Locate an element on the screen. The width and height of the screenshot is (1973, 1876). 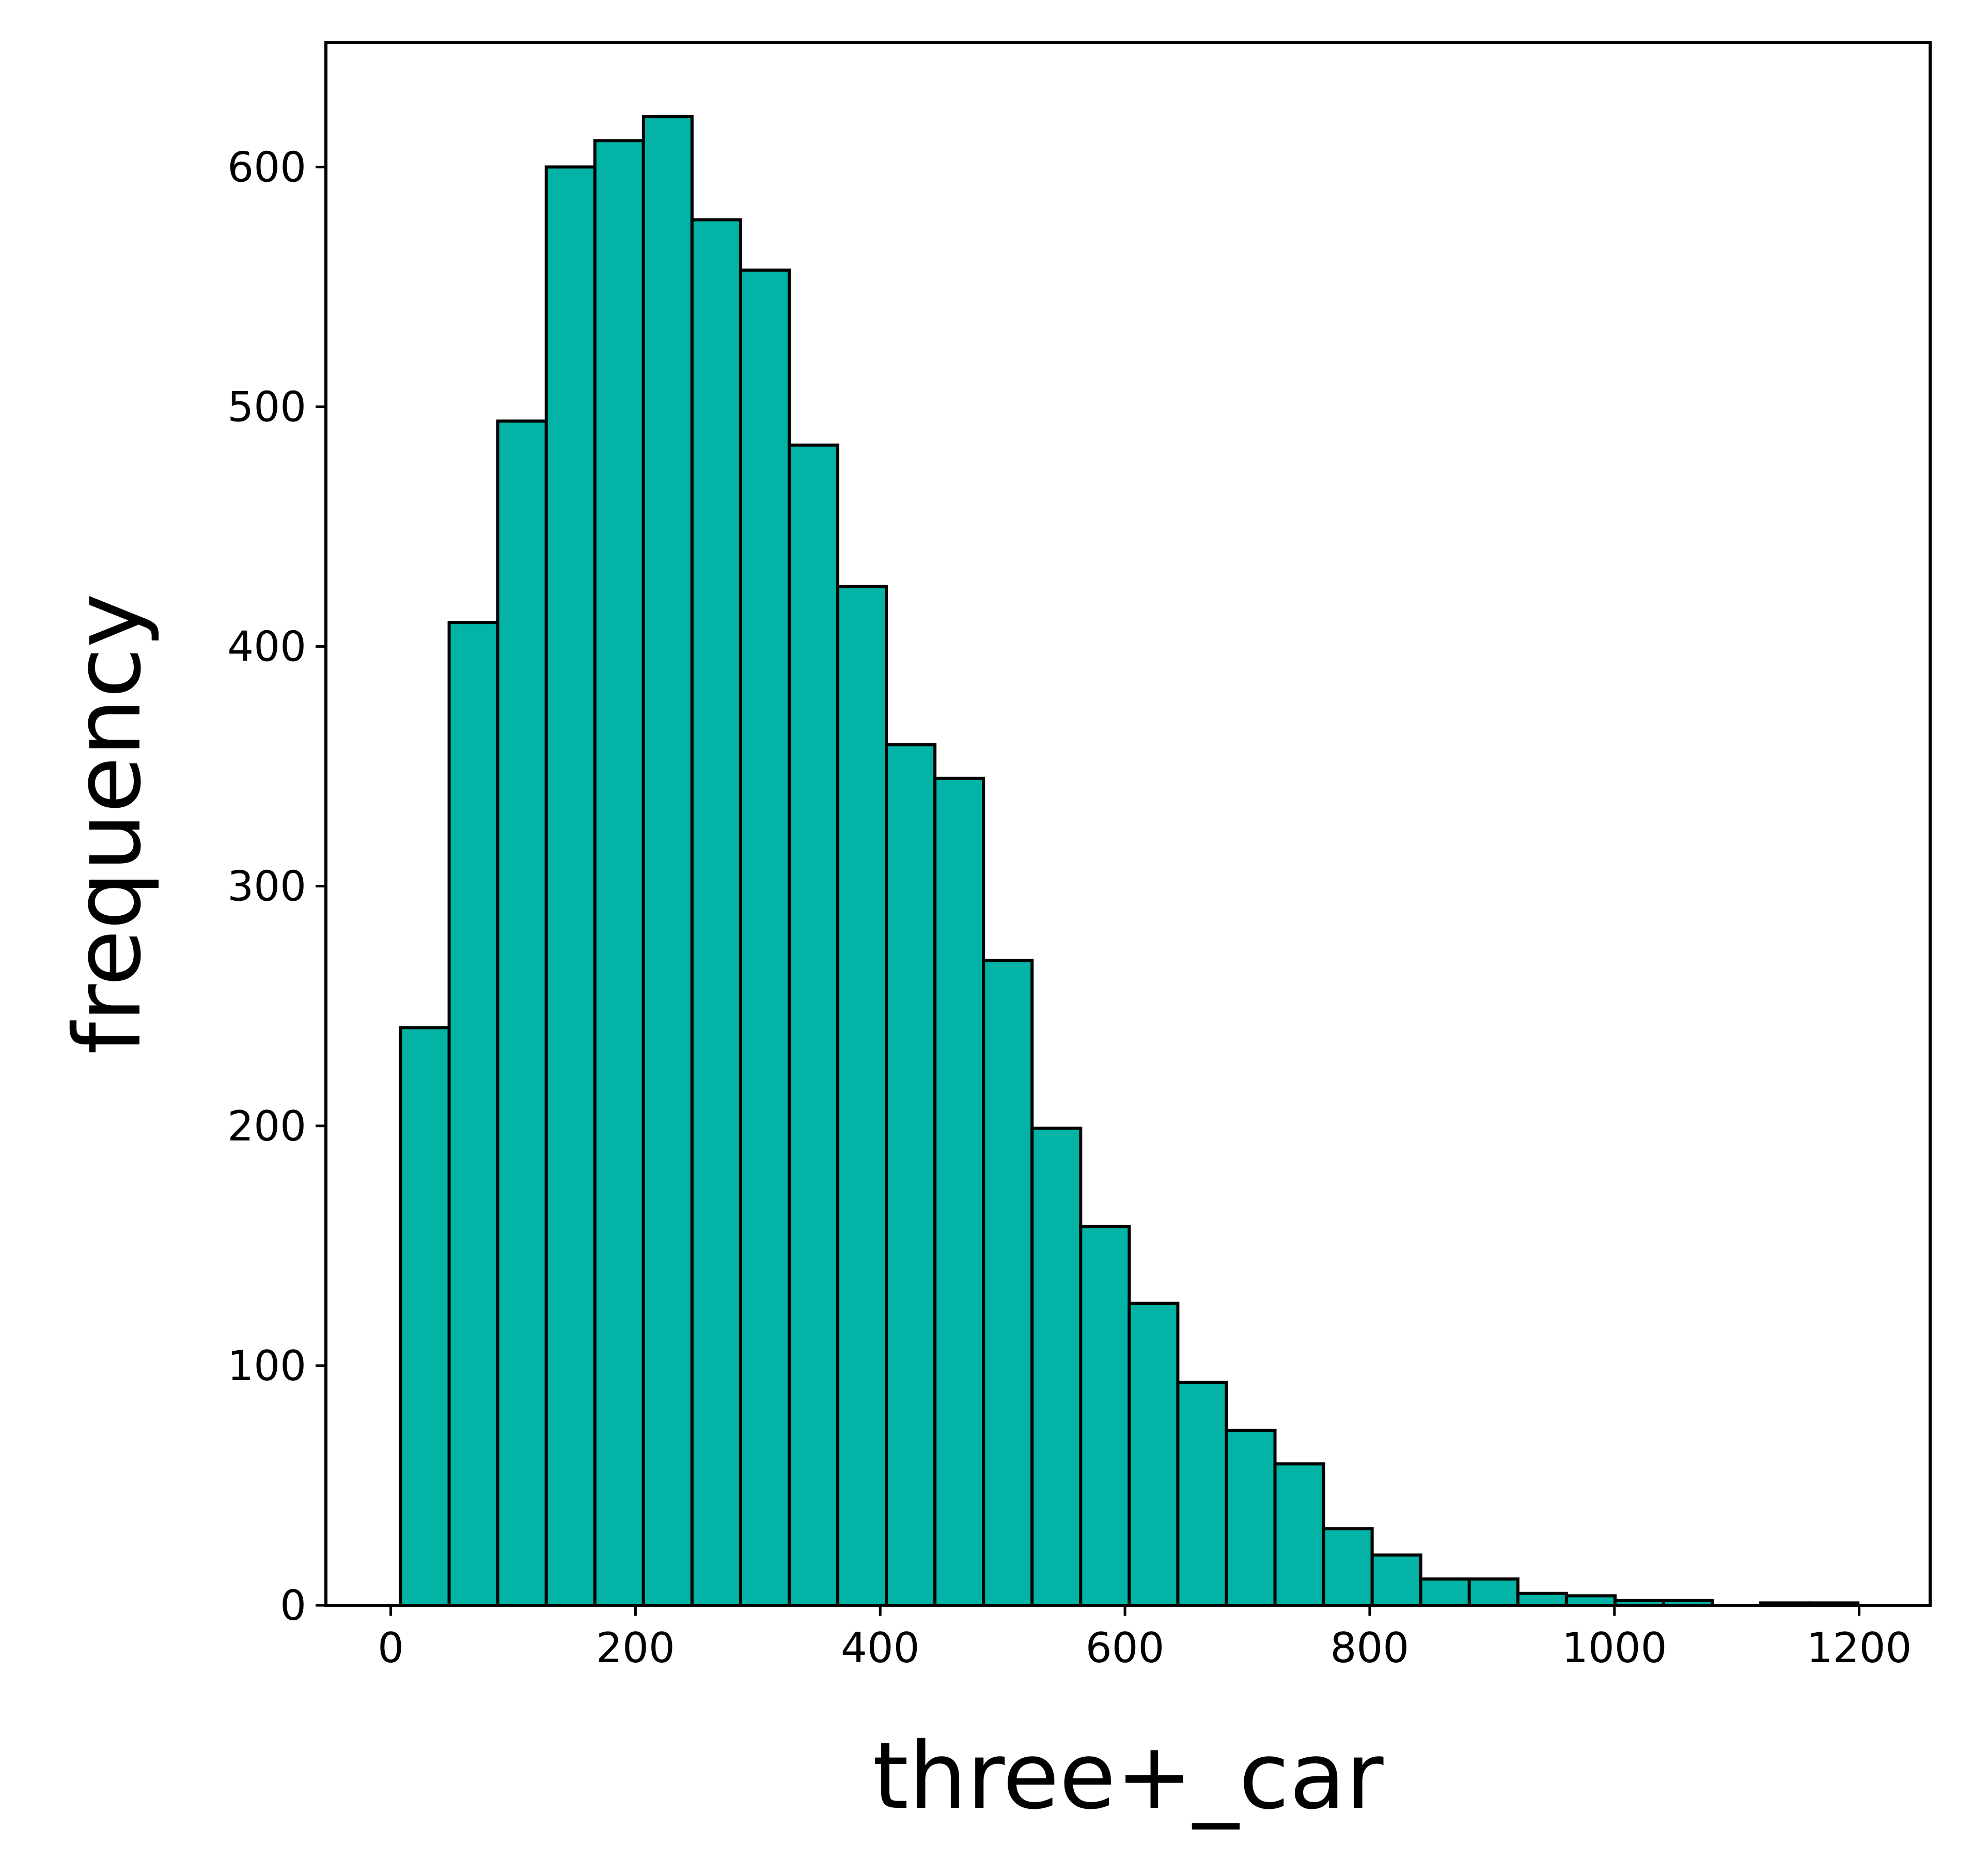
x-tick-label-1: 200 is located at coordinates (635, 1648).